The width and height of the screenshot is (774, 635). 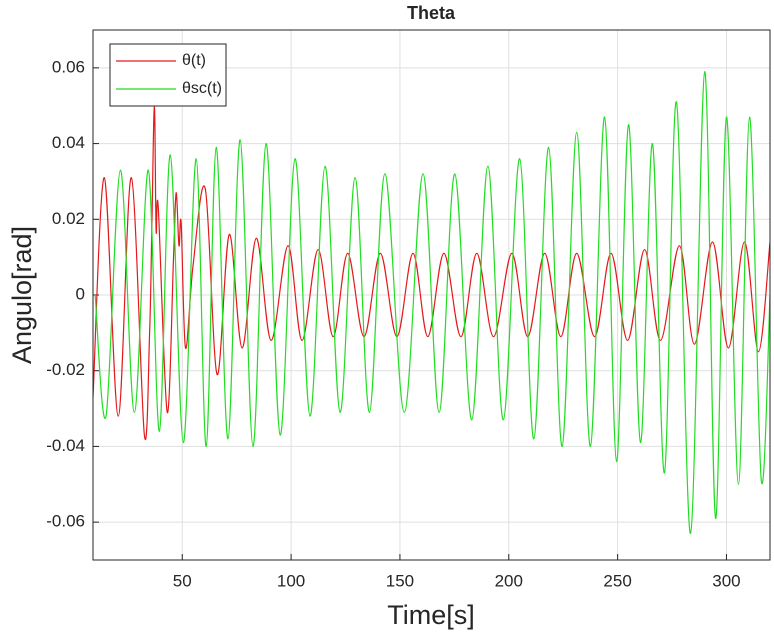 What do you see at coordinates (431, 13) in the screenshot?
I see `chart-title: Theta` at bounding box center [431, 13].